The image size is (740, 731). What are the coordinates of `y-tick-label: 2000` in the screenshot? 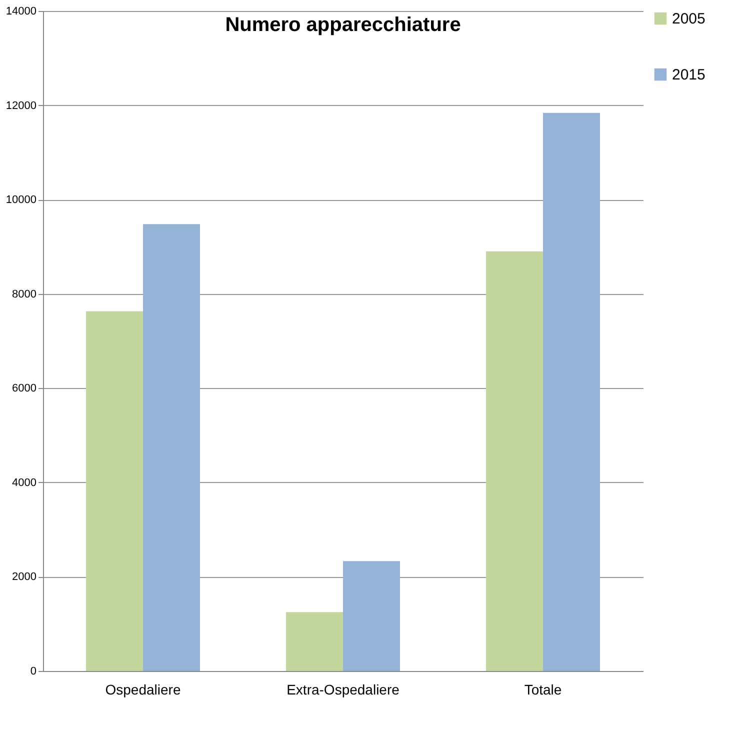 It's located at (24, 577).